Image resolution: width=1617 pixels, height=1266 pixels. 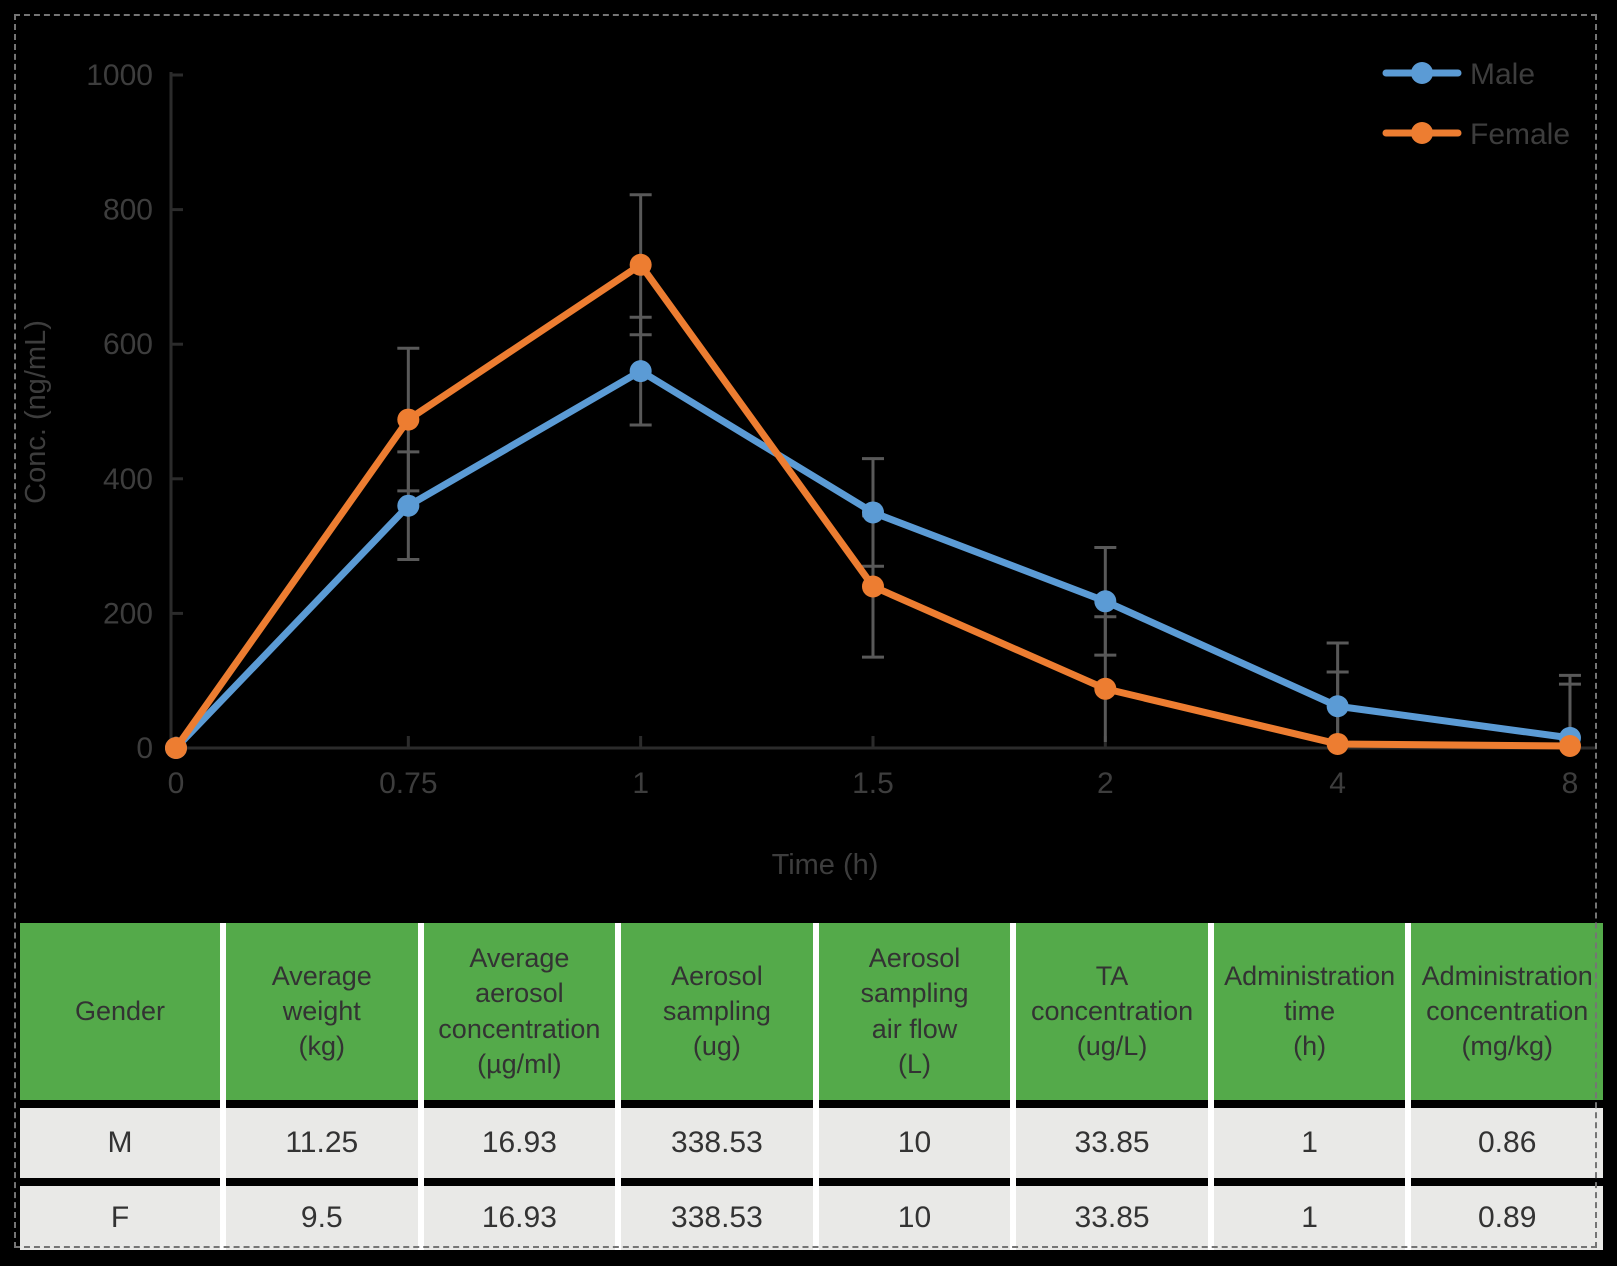 What do you see at coordinates (872, 586) in the screenshot?
I see `data-point-female-1.5h` at bounding box center [872, 586].